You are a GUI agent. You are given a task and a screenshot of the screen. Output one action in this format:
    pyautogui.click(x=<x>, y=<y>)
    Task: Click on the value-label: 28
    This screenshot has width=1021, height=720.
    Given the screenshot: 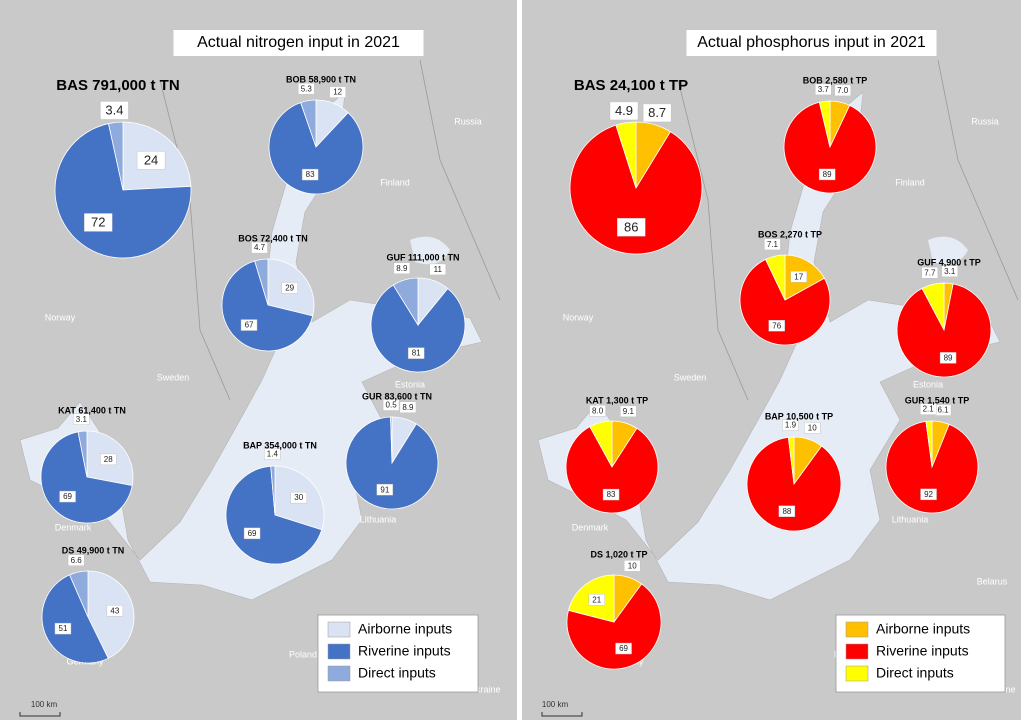 What is the action you would take?
    pyautogui.click(x=108, y=459)
    